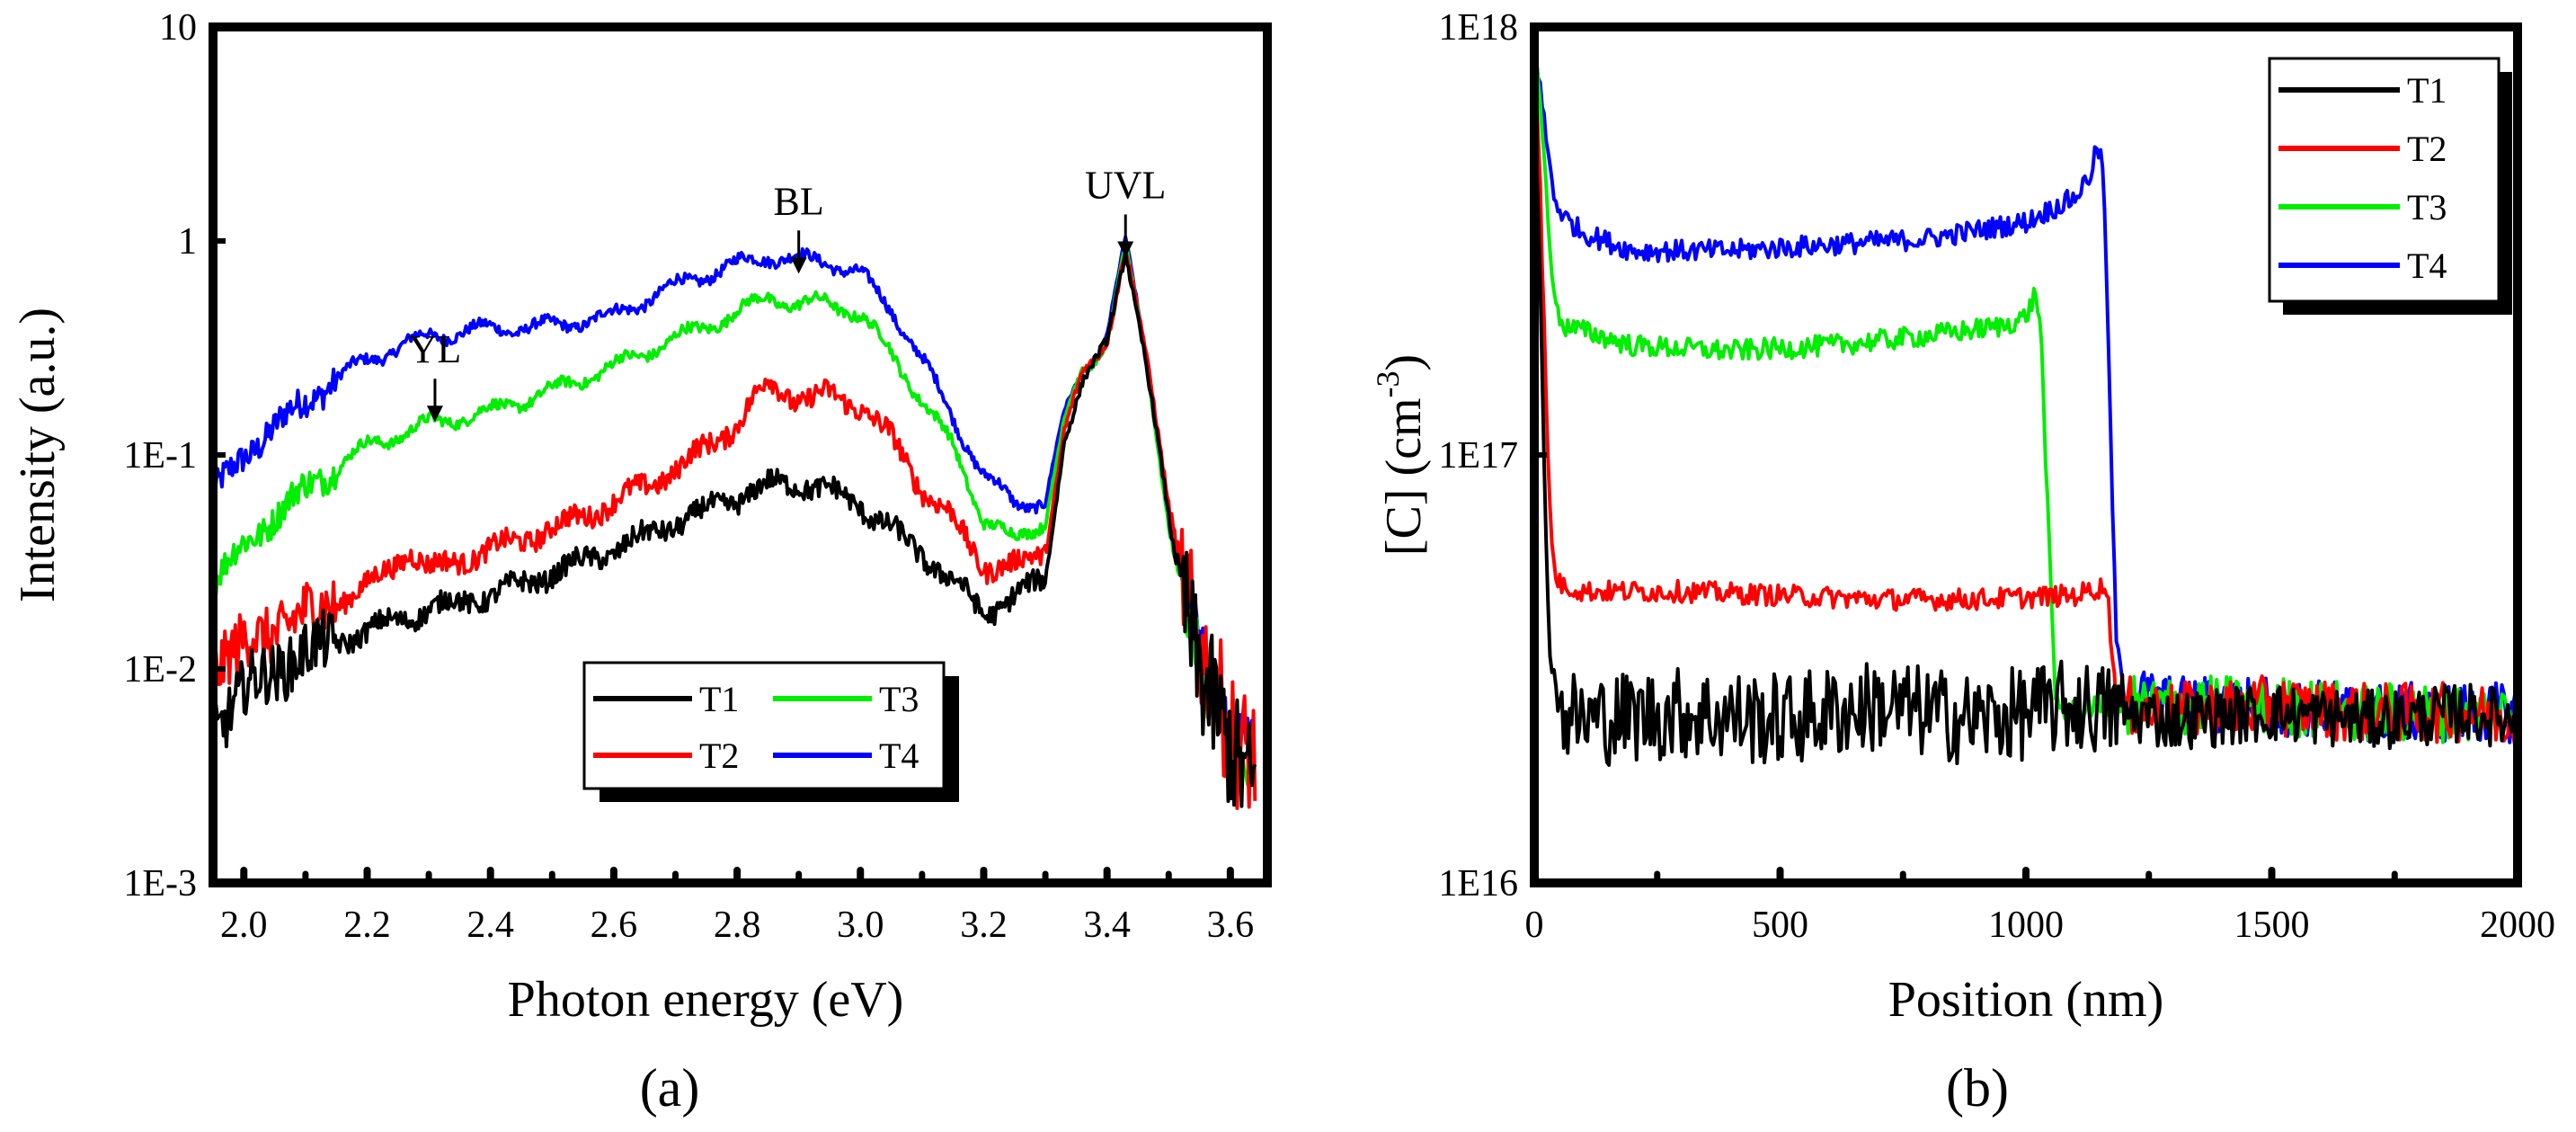 This screenshot has width=2576, height=1132. What do you see at coordinates (490, 925) in the screenshot?
I see `a-x-tick-label: 2.4` at bounding box center [490, 925].